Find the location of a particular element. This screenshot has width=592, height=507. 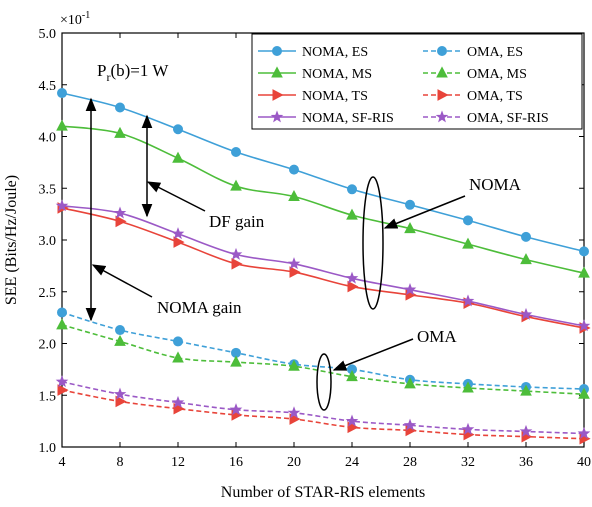

series-oma-ms is located at coordinates (323, 358).